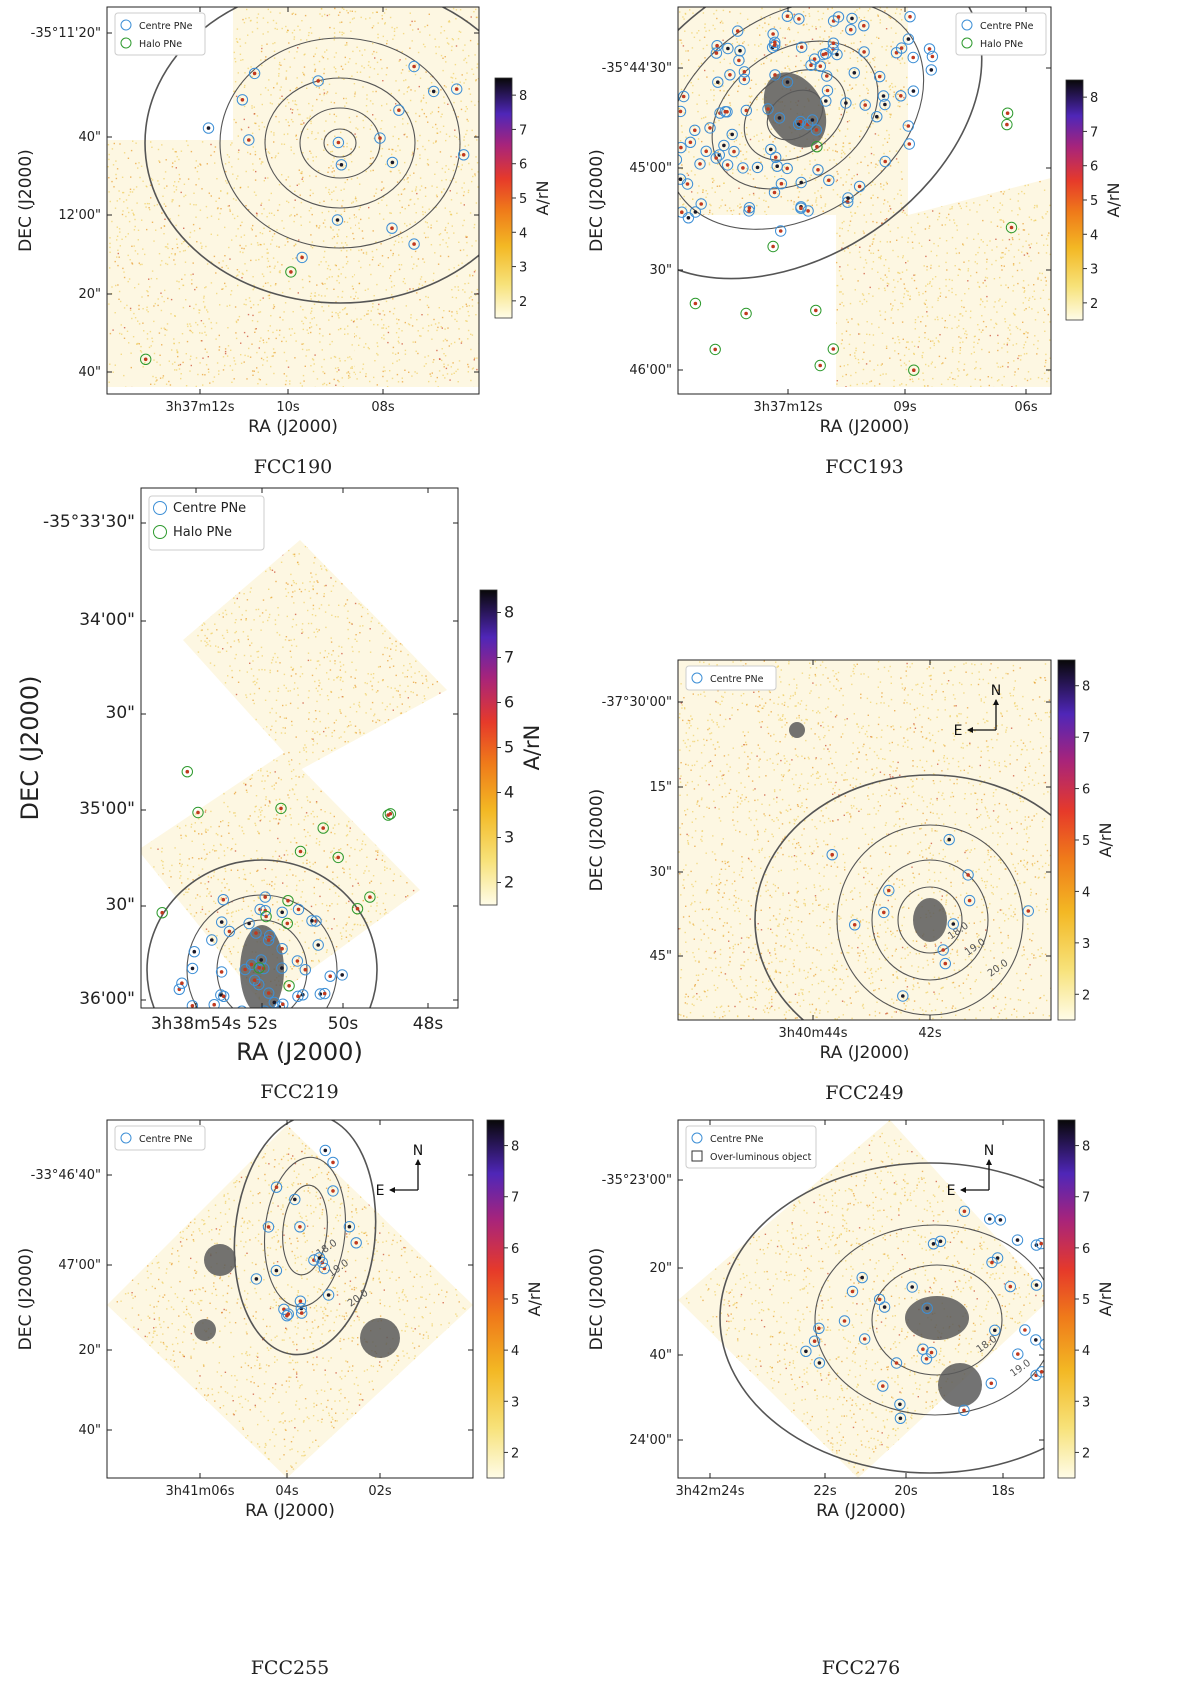 The height and width of the screenshot is (1692, 1200). I want to click on plot-area, so click(321, 197).